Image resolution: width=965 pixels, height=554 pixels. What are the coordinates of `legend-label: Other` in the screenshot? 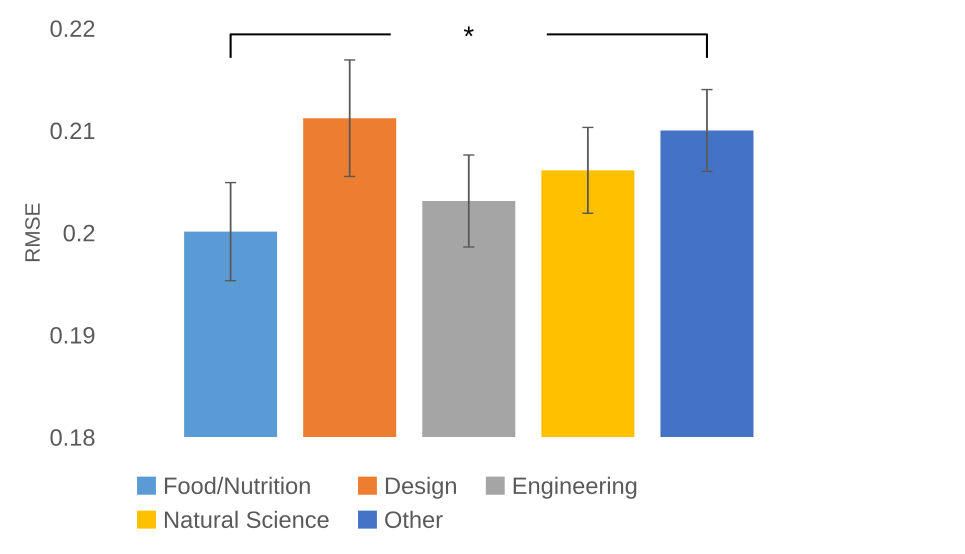 It's located at (414, 519).